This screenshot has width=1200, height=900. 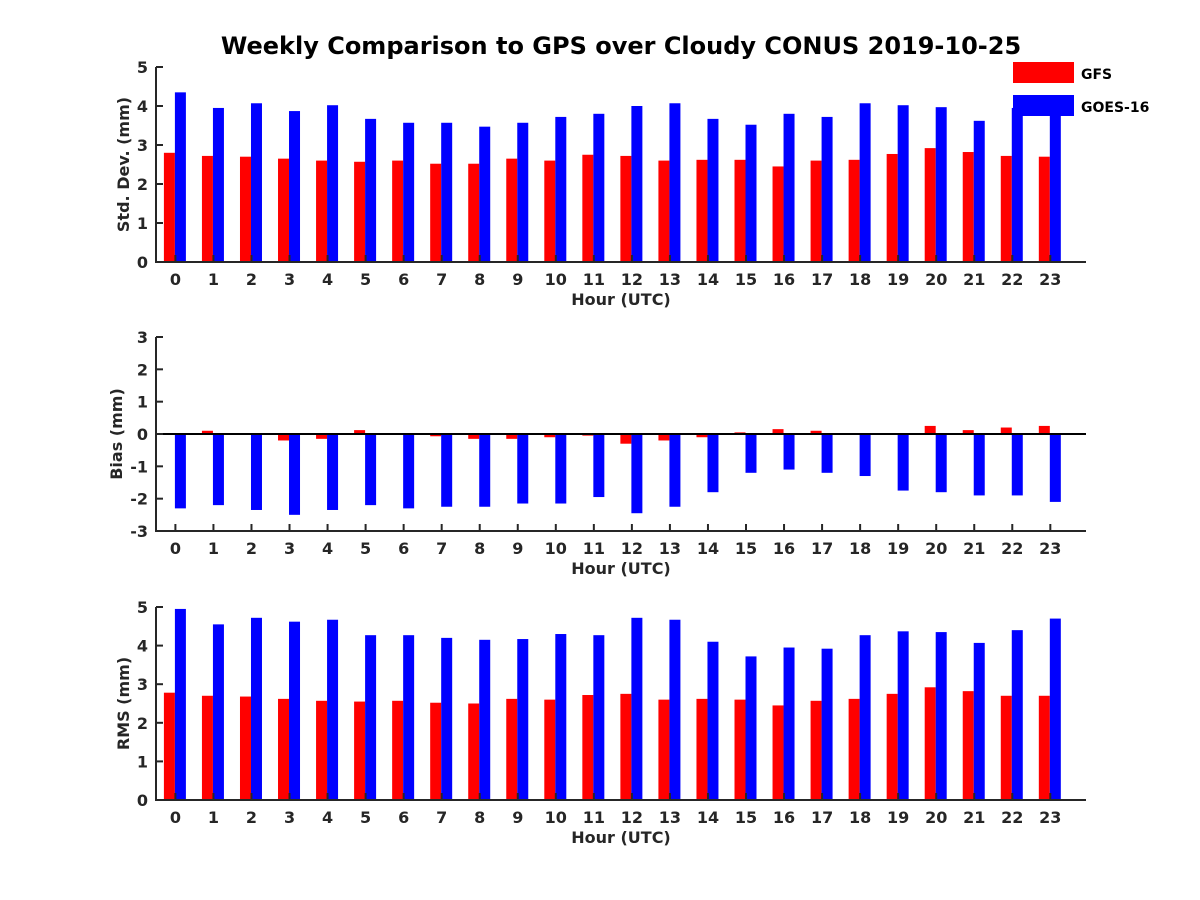 What do you see at coordinates (594, 817) in the screenshot?
I see `rms-xtick-label: 11` at bounding box center [594, 817].